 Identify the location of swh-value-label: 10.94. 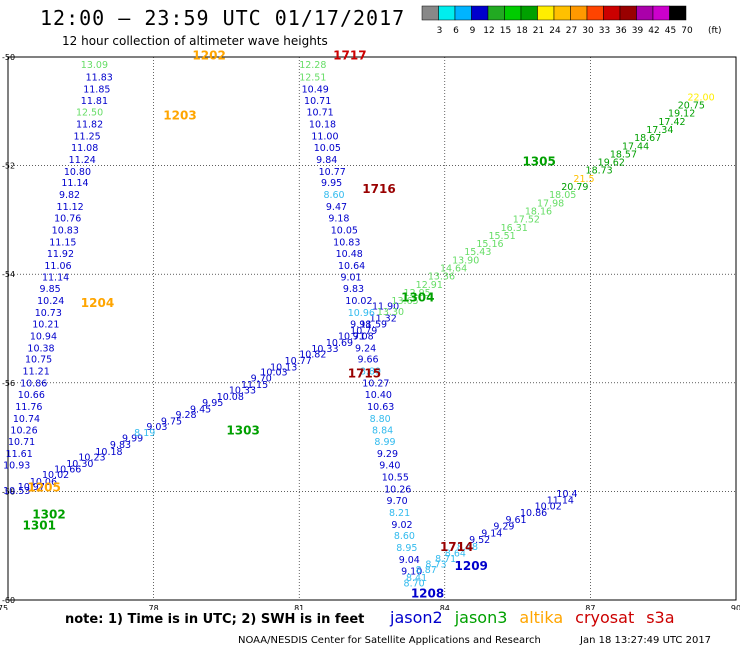
(43, 336).